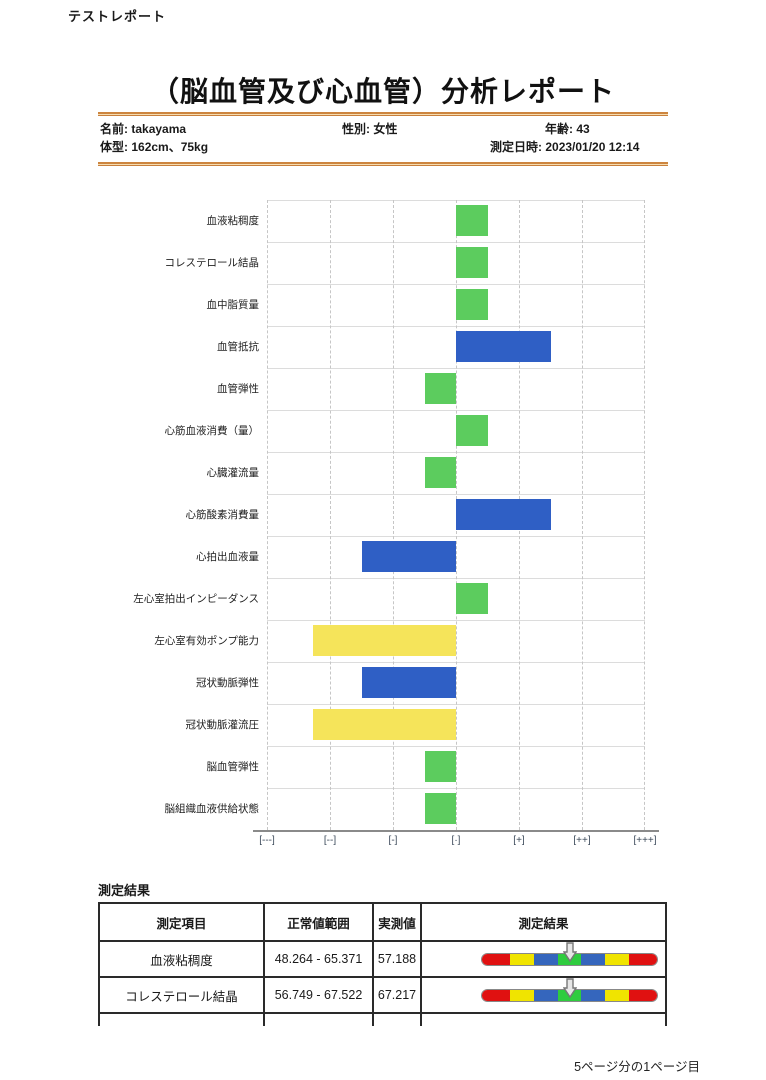  I want to click on chart-category-label: 心臓灌流量, so click(233, 473).